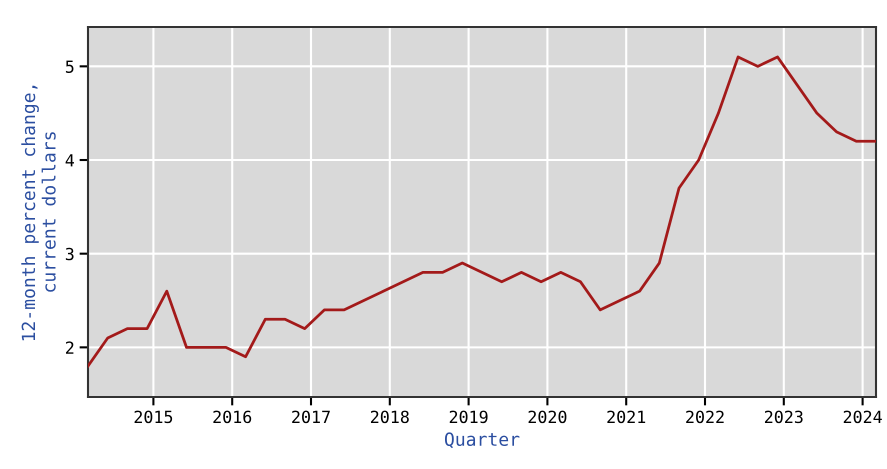 This screenshot has height=469, width=887. I want to click on x-tick-label: 2017, so click(311, 417).